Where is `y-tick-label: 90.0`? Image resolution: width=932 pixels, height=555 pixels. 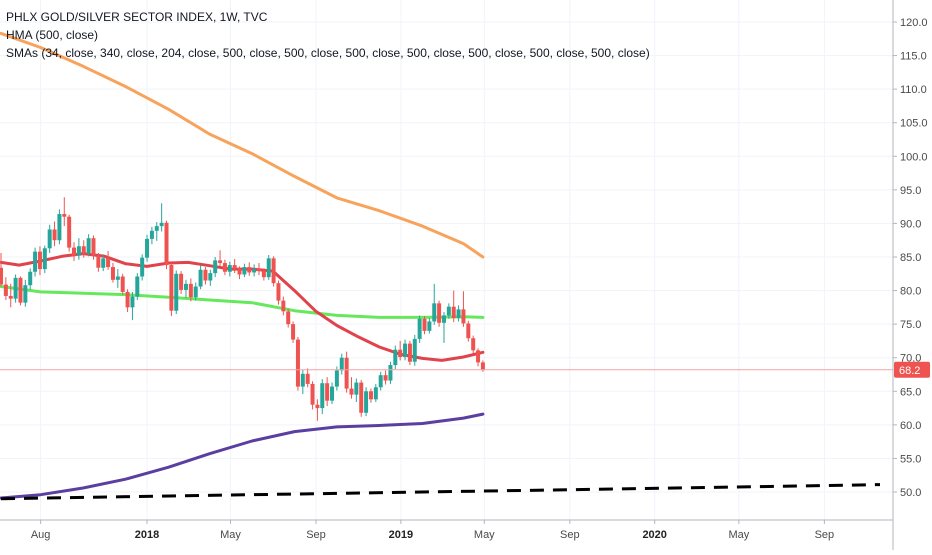 y-tick-label: 90.0 is located at coordinates (910, 224).